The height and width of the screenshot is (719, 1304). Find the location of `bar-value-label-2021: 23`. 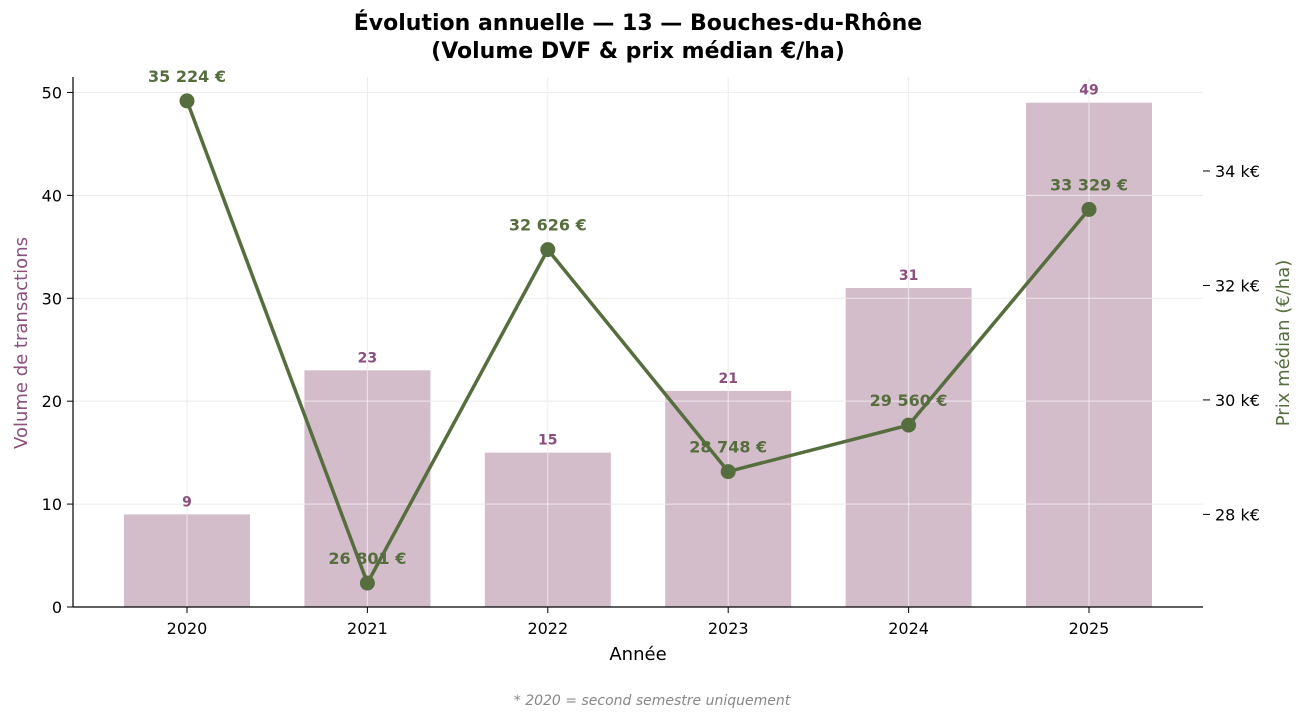

bar-value-label-2021: 23 is located at coordinates (367, 358).